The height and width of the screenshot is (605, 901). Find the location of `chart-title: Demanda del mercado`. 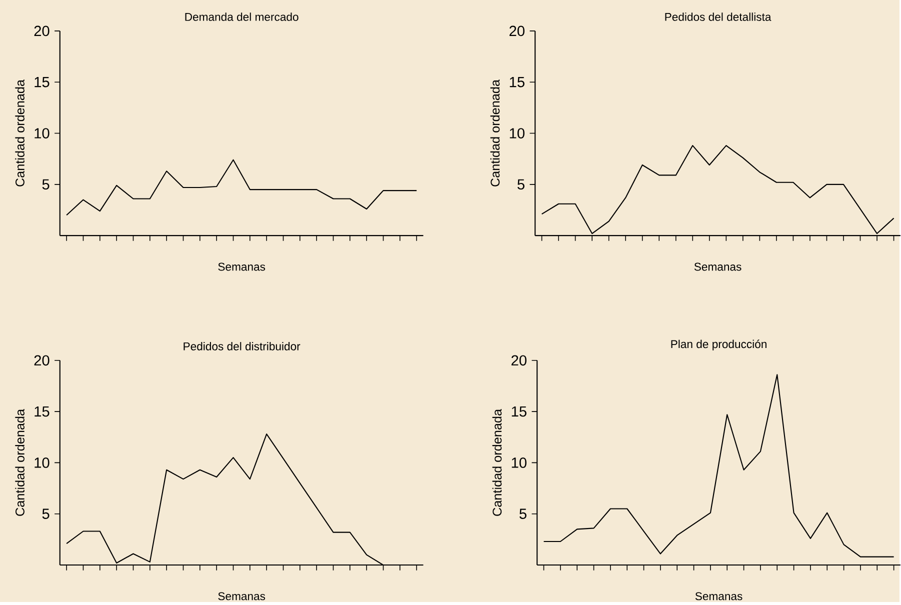

chart-title: Demanda del mercado is located at coordinates (241, 17).